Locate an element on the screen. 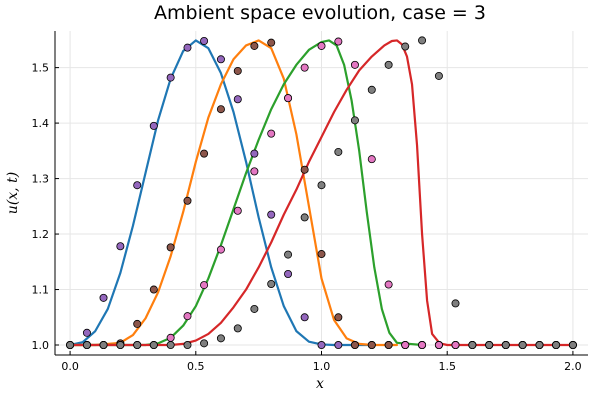 This screenshot has width=600, height=400. y-tick-label: 1.3 is located at coordinates (41, 179).